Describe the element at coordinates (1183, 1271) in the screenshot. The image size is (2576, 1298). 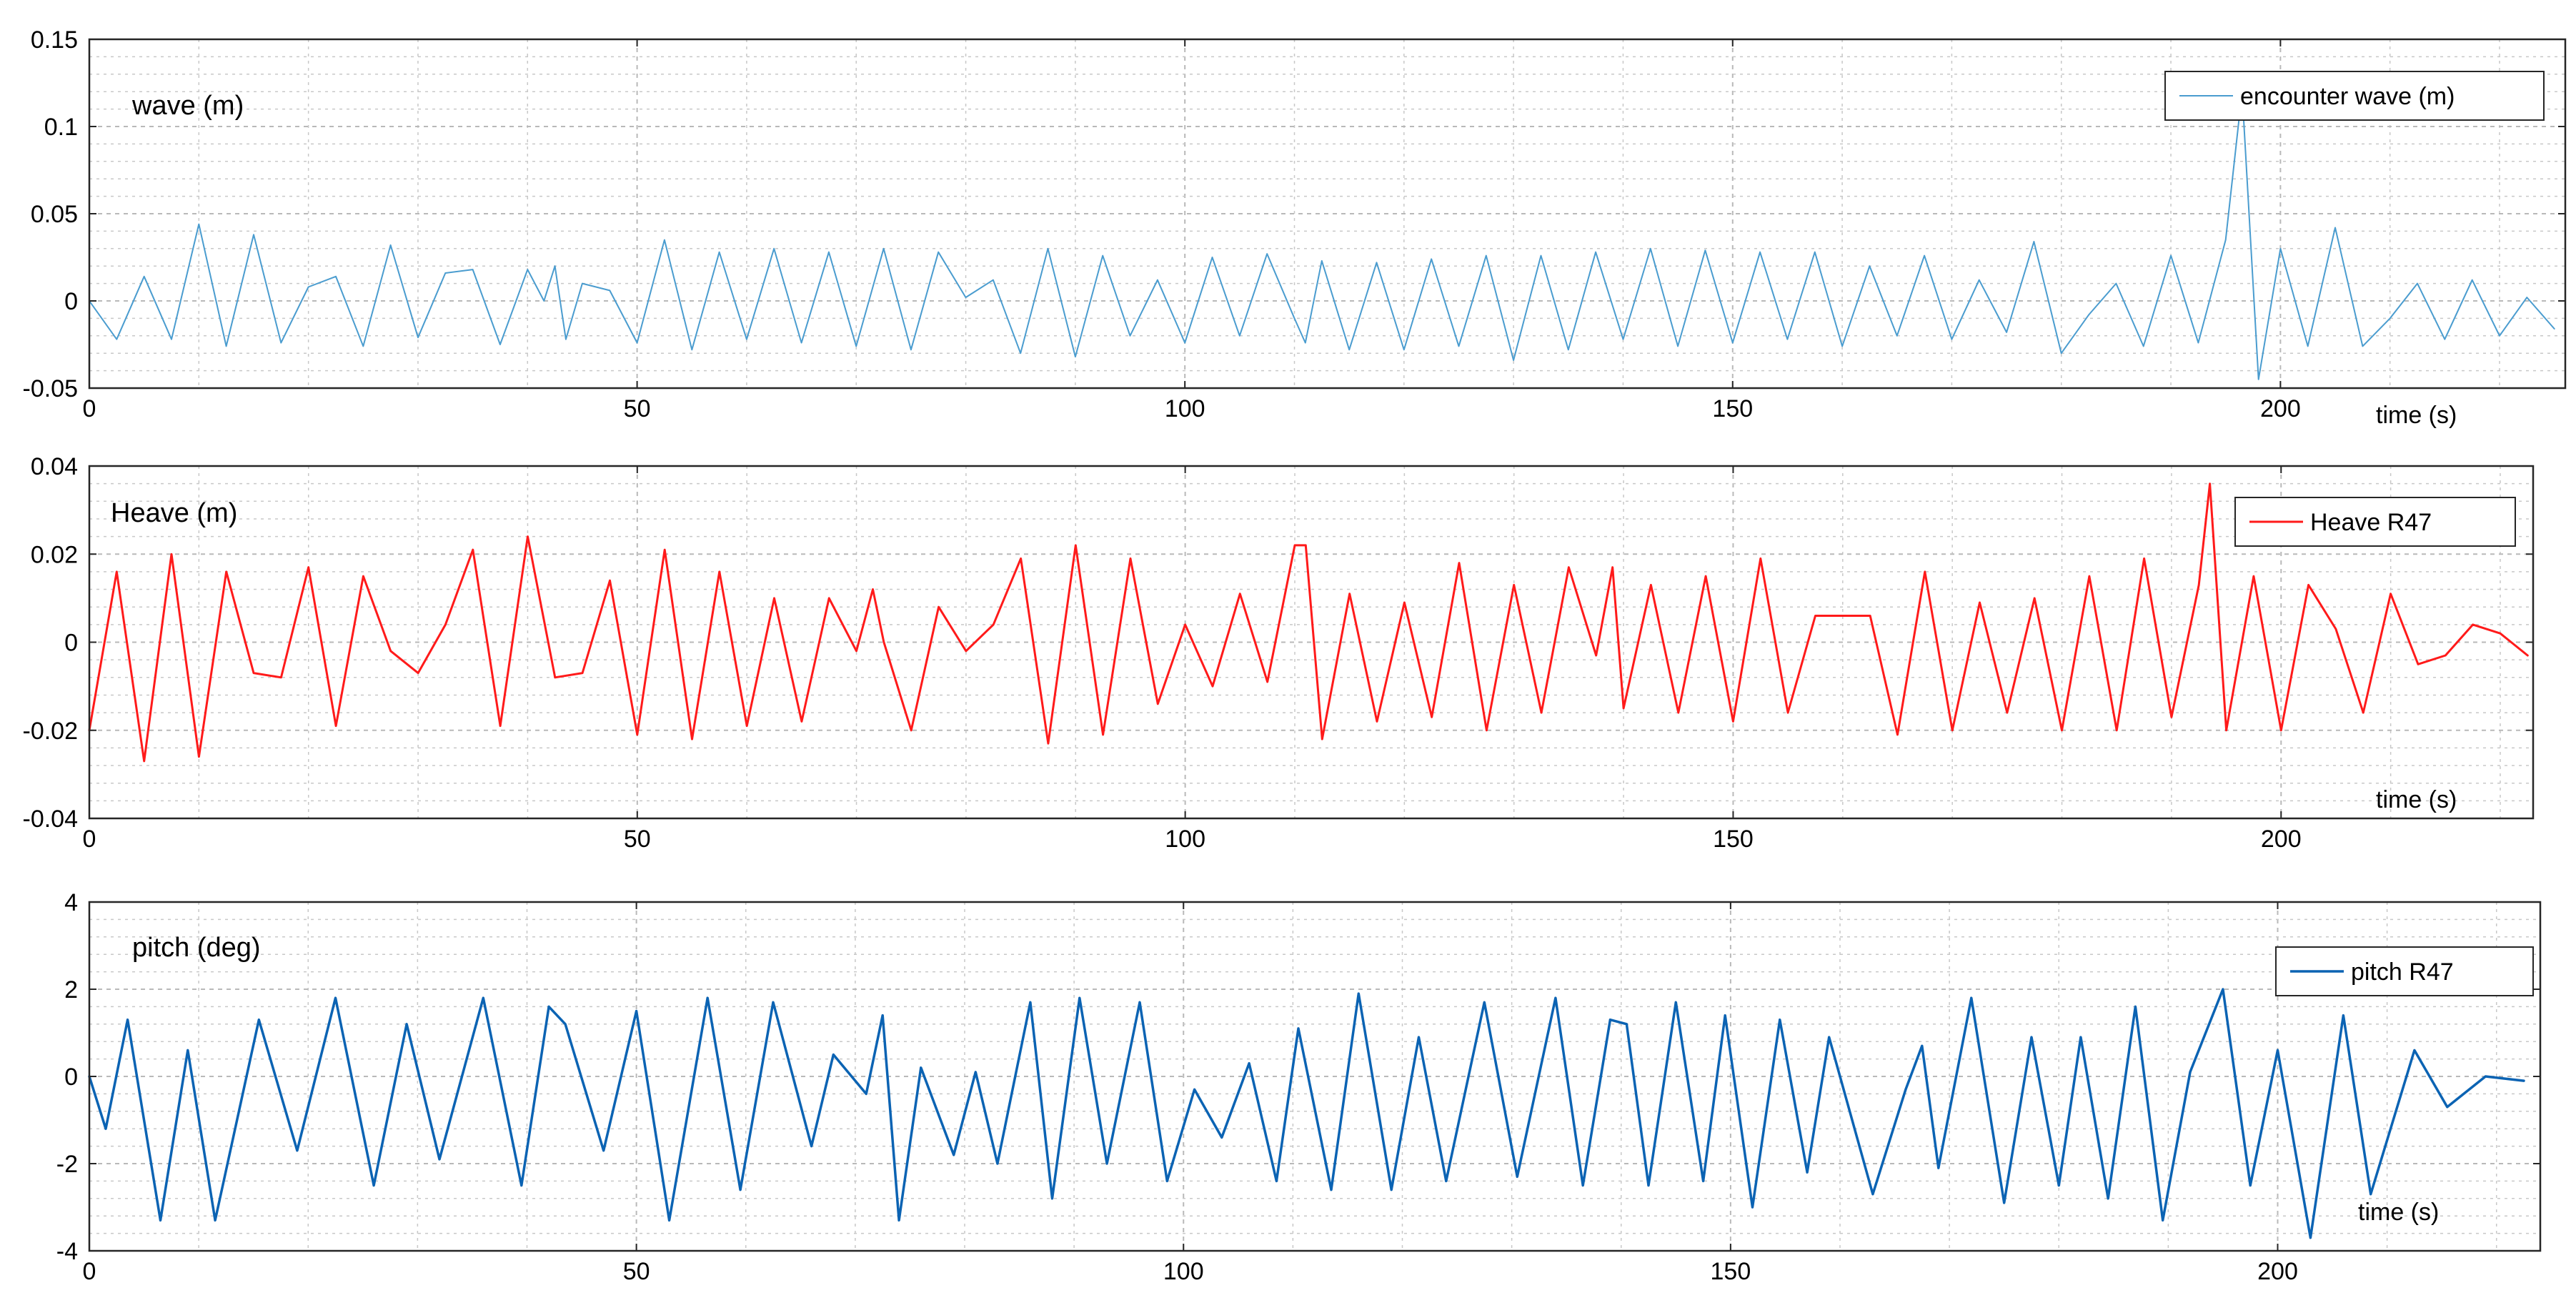
I see `pitch-x-tick-label: 100` at that location.